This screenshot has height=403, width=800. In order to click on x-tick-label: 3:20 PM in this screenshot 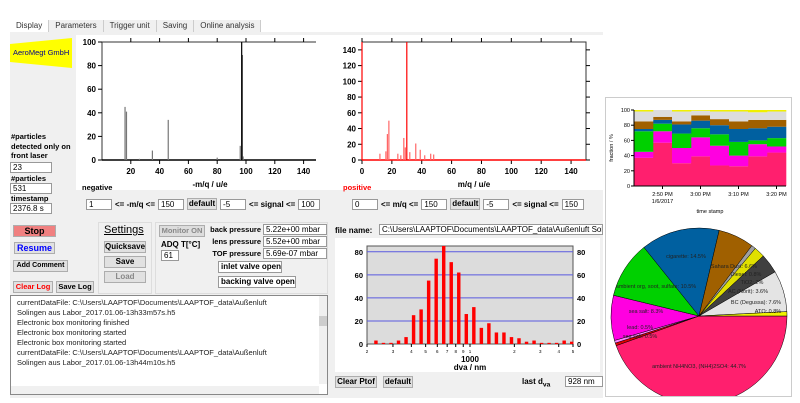, I will do `click(776, 195)`.